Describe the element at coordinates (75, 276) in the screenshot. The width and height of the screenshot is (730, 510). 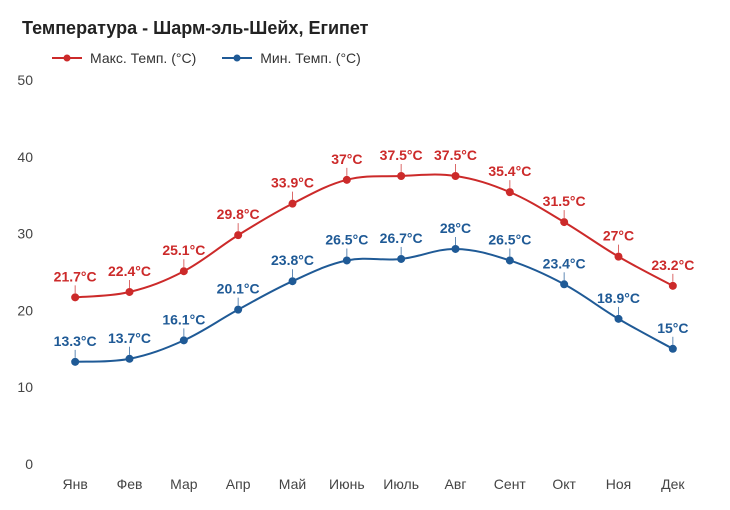
I see `data-label-max: 21.7°C` at that location.